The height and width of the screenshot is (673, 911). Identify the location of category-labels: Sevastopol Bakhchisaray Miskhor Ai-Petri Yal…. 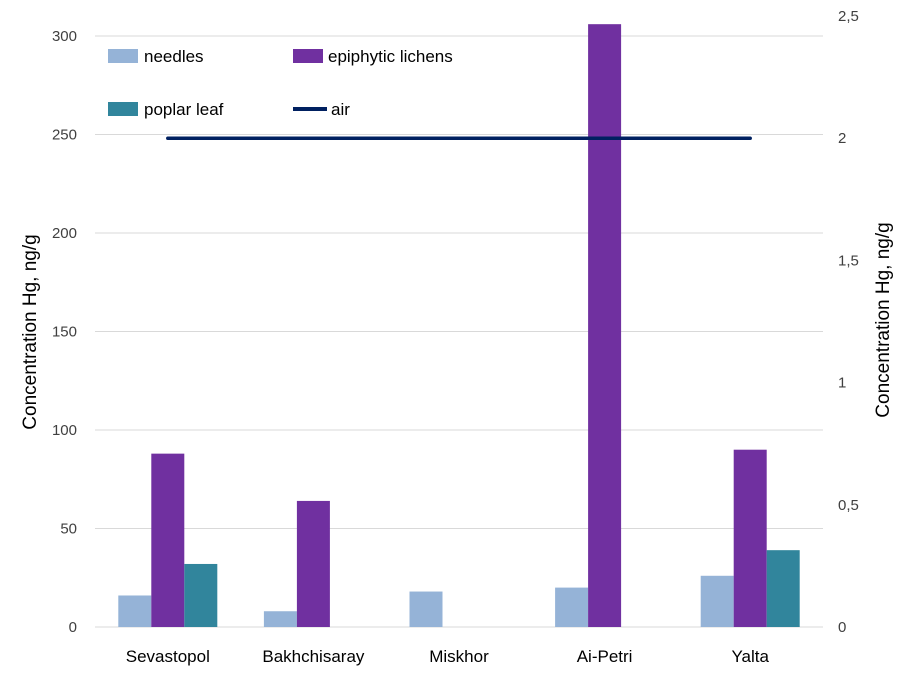
(448, 656).